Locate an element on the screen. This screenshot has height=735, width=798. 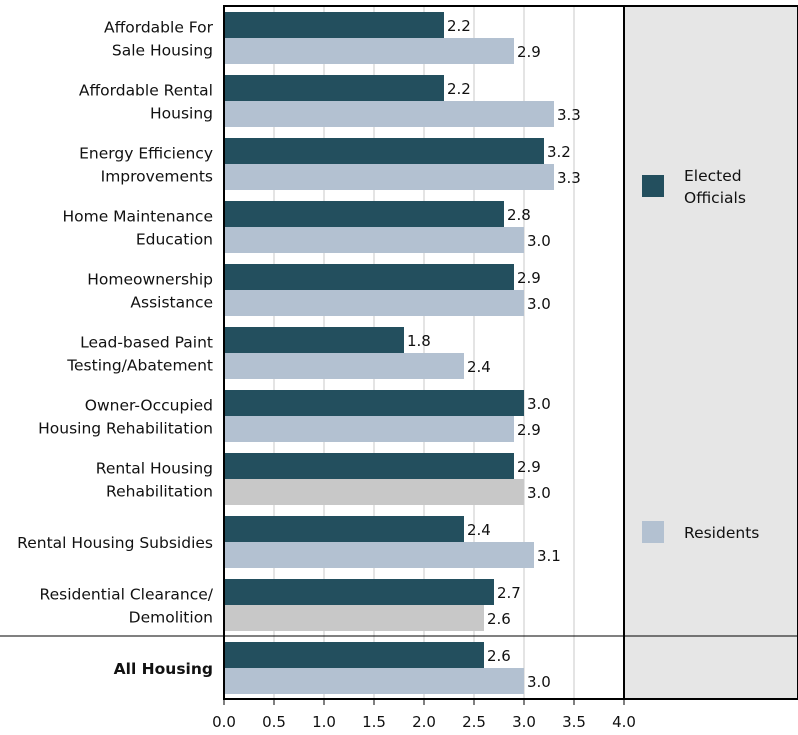
value-label: 1.8 is located at coordinates (419, 341).